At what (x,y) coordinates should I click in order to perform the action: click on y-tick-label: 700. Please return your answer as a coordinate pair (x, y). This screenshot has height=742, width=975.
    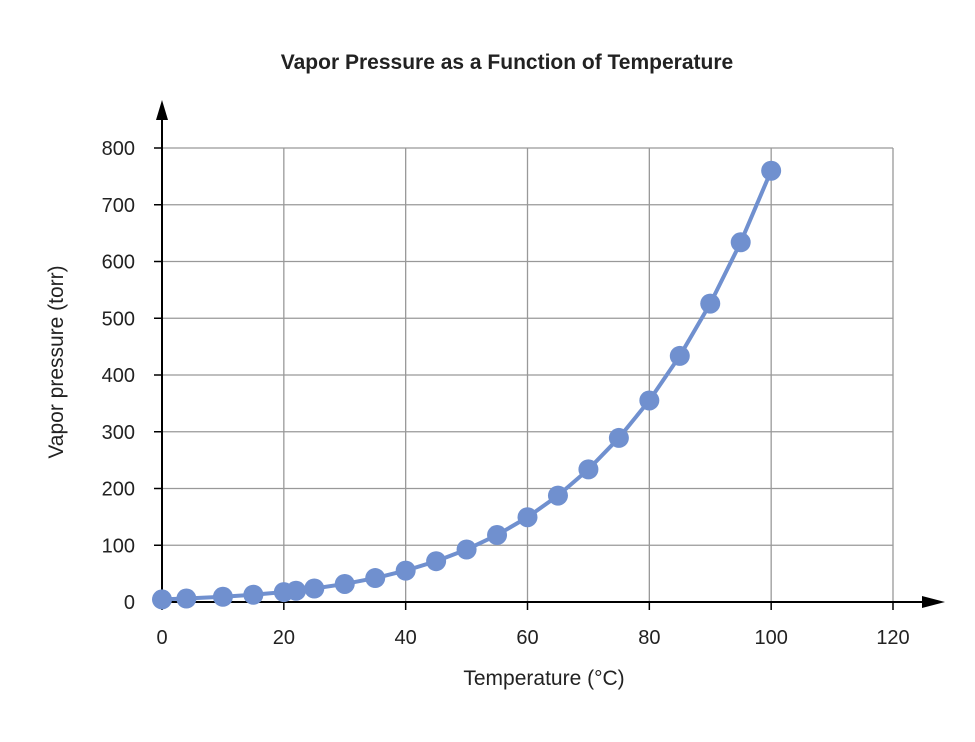
    Looking at the image, I should click on (118, 206).